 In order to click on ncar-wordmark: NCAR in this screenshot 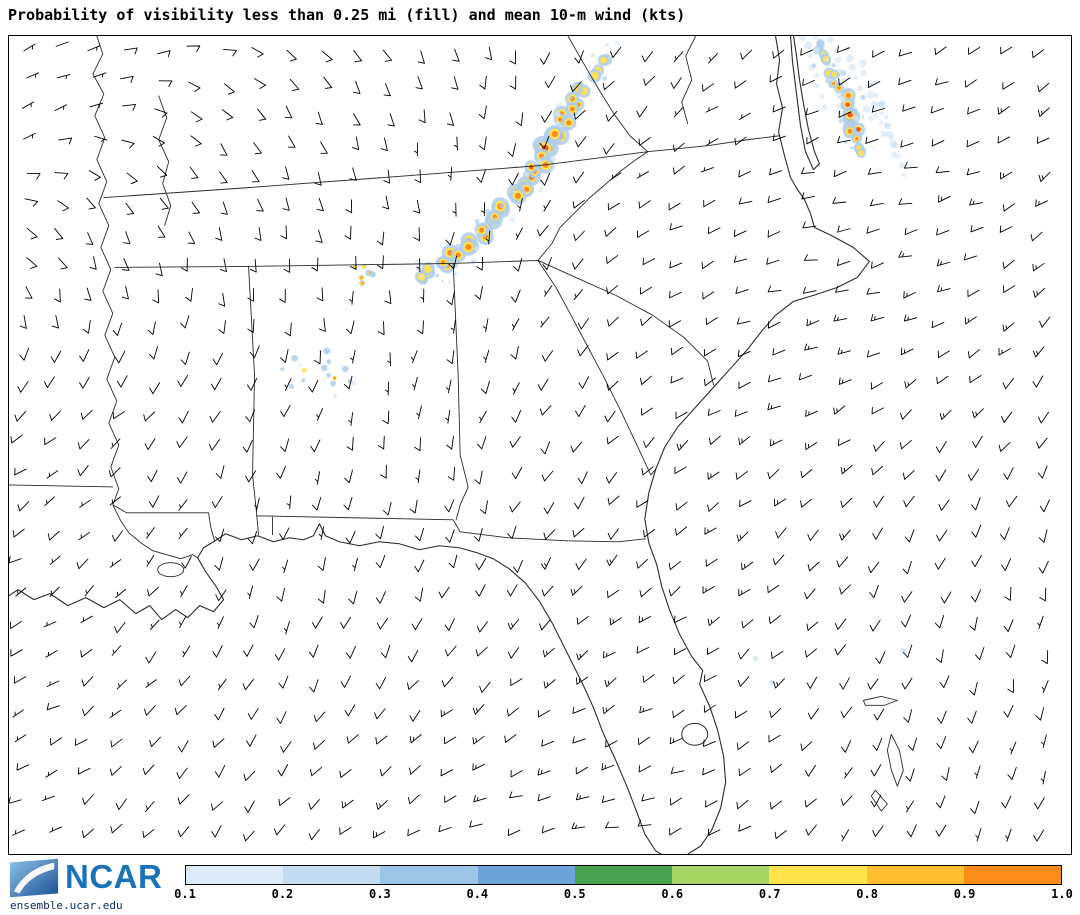, I will do `click(114, 876)`.